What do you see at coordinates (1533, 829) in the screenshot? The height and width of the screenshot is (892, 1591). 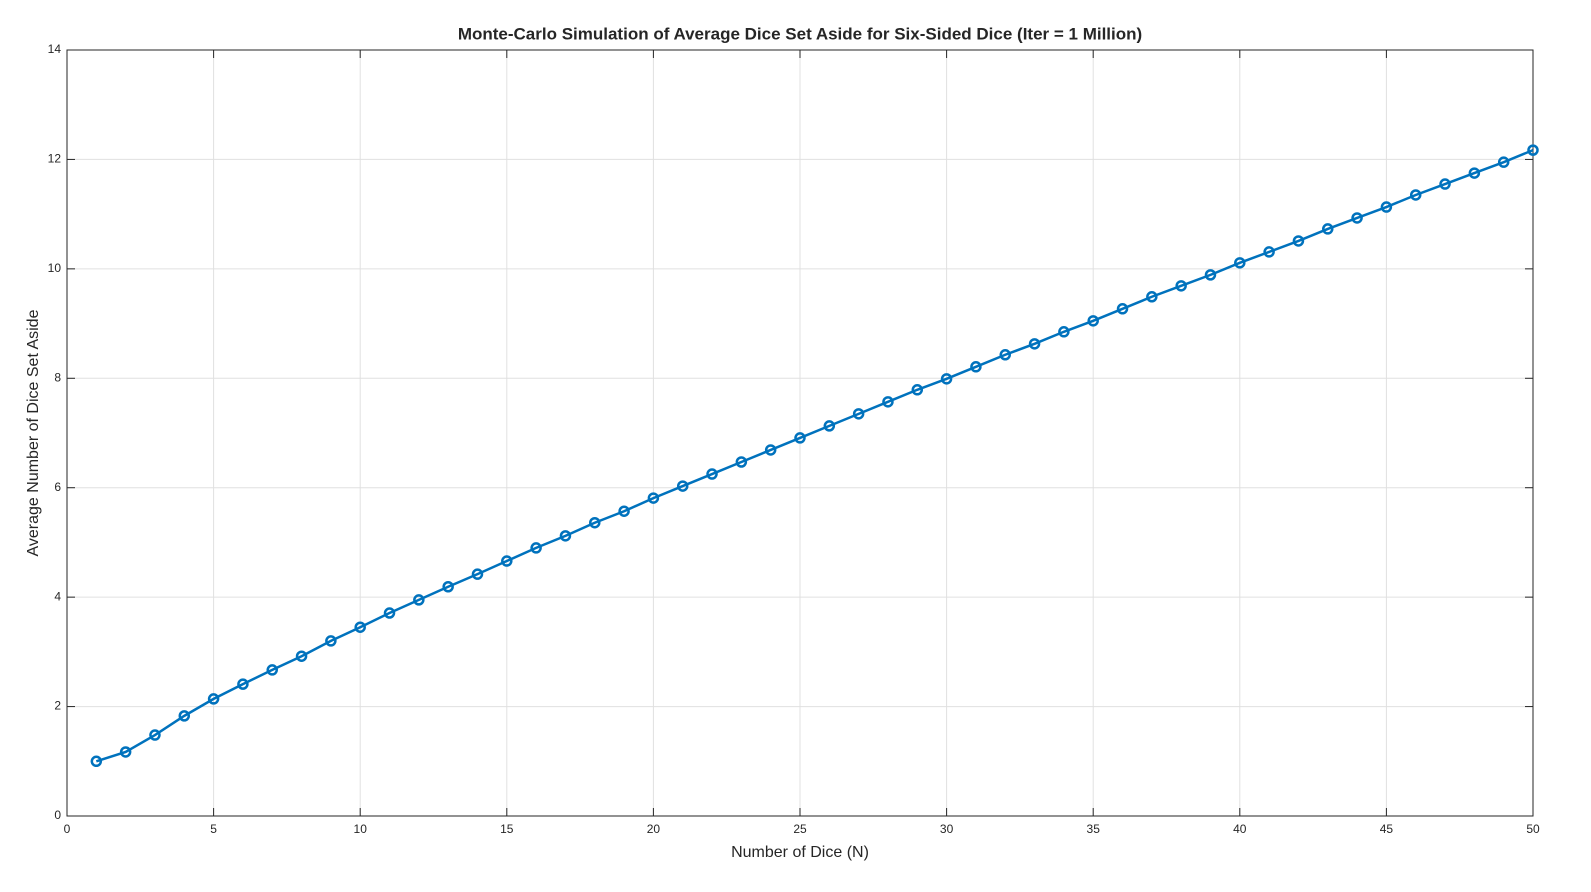 I see `x-tick-label: 50` at bounding box center [1533, 829].